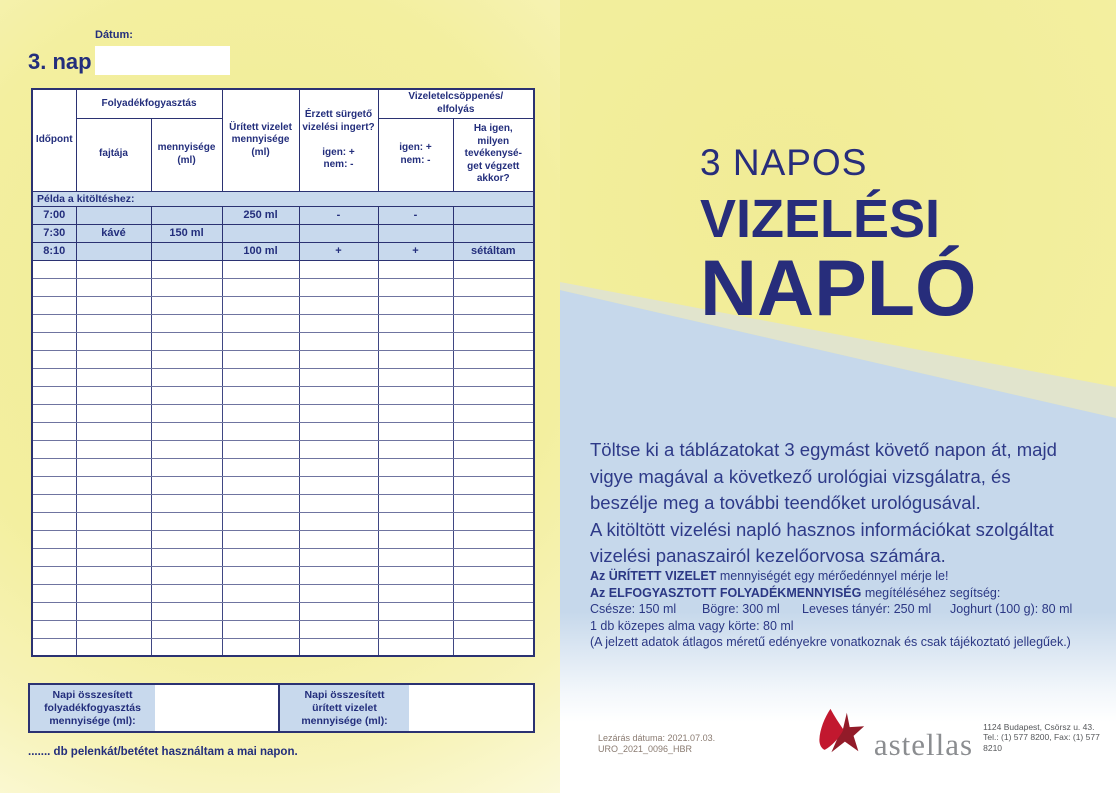 The image size is (1116, 793). Describe the element at coordinates (217, 708) in the screenshot. I see `fluid-total-input` at that location.